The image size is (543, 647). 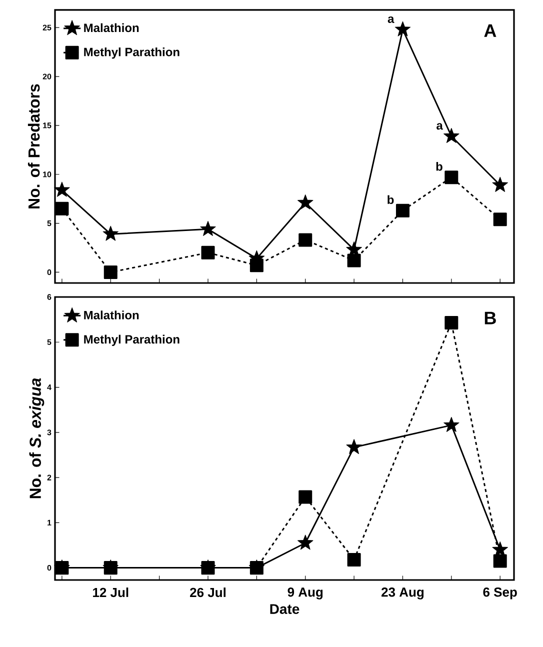 What do you see at coordinates (50, 523) in the screenshot?
I see `y-tick-label: 1` at bounding box center [50, 523].